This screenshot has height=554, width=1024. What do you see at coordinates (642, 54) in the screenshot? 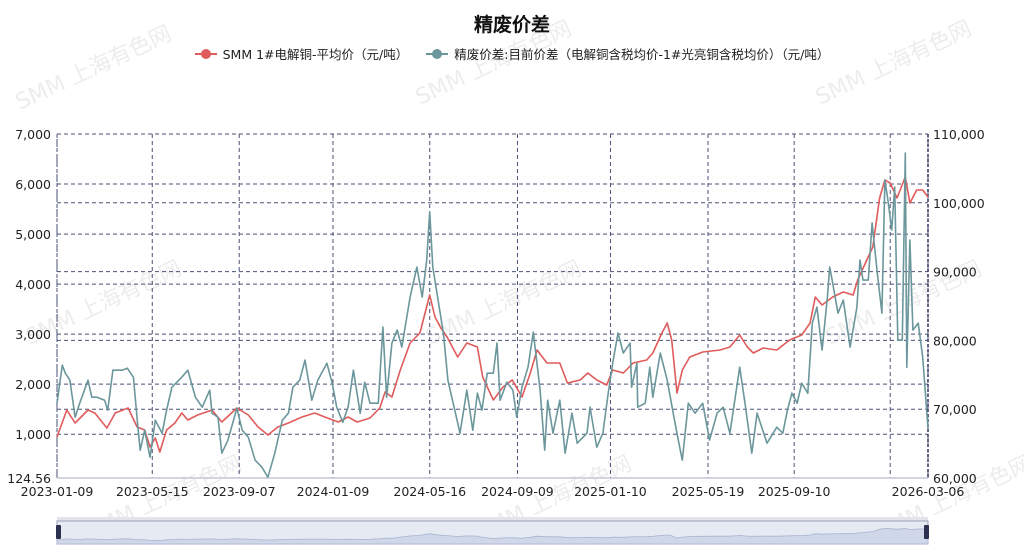
I see `legend-label: 精废价差:目前价差（电解铜含税均价-1#光亮铜含税均价）（元/吨）` at bounding box center [642, 54].